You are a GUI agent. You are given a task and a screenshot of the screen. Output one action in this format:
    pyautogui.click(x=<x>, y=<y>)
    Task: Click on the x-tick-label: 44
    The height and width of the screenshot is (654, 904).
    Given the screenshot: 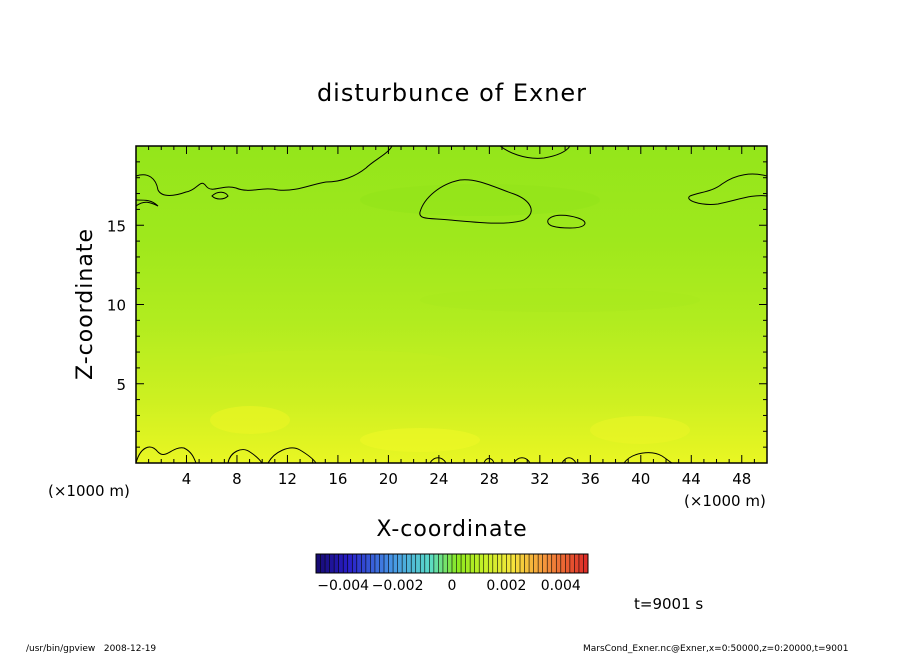 What is the action you would take?
    pyautogui.click(x=691, y=479)
    